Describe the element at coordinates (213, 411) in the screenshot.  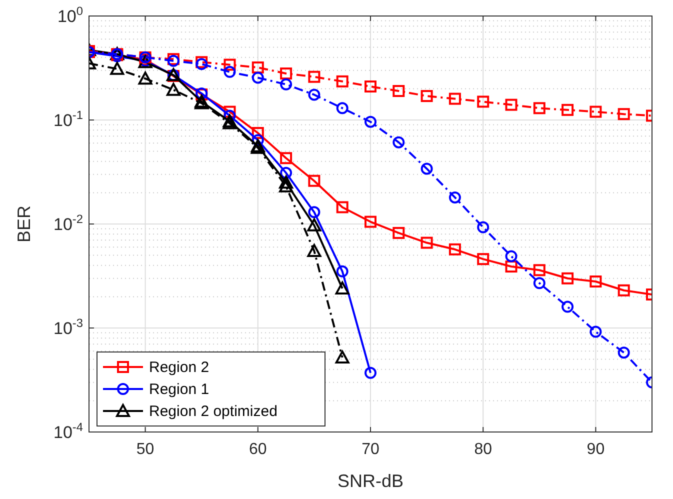
I see `legend-label: Region 2 optimized` at that location.